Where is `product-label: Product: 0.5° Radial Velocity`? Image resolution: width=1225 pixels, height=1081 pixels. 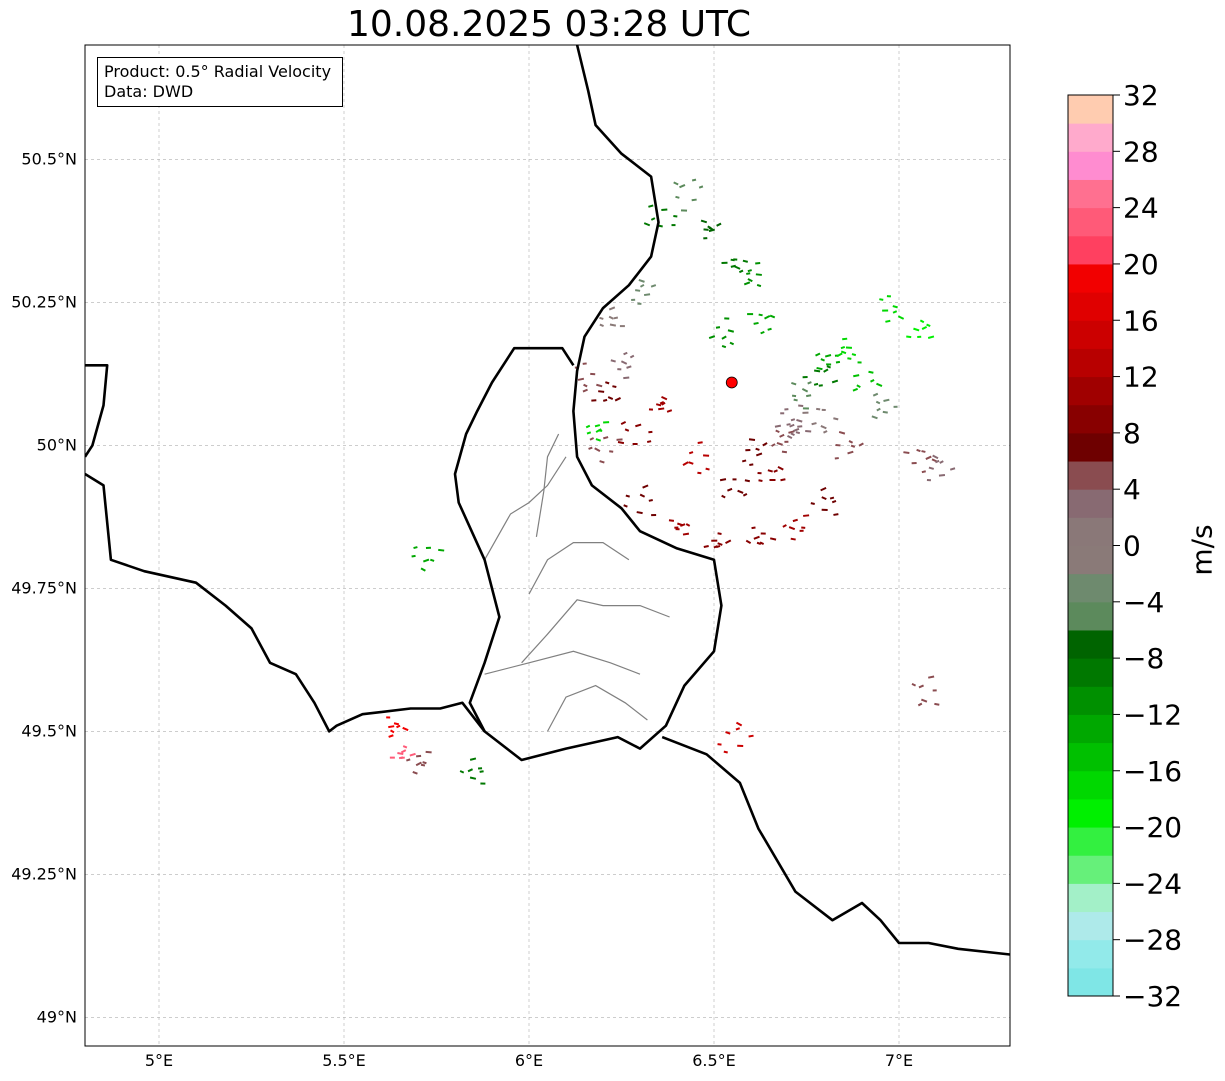 product-label: Product: 0.5° Radial Velocity is located at coordinates (218, 71).